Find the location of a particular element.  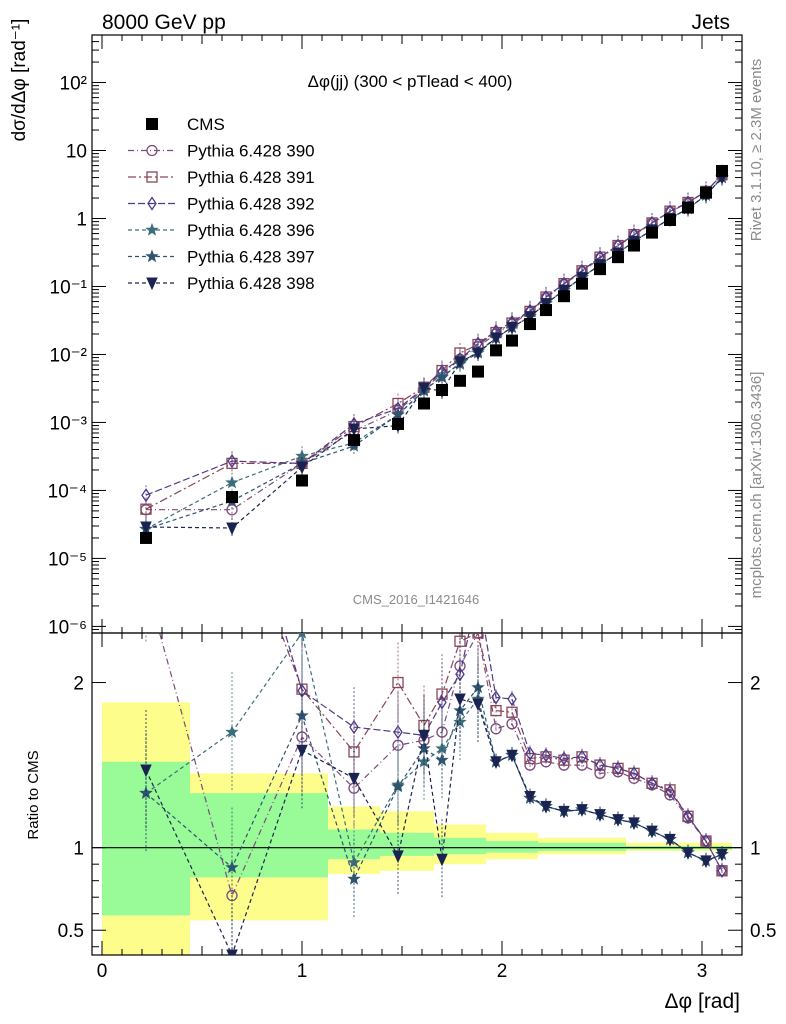

legend-label-4: Pythia 6.428 397 is located at coordinates (251, 257).